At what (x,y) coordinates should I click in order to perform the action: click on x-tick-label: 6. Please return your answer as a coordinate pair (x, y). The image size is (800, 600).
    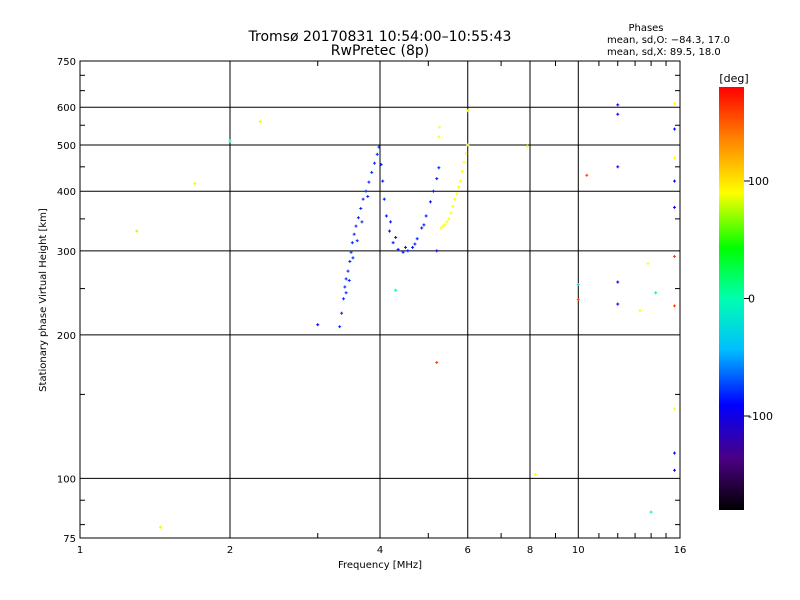
    Looking at the image, I should click on (468, 550).